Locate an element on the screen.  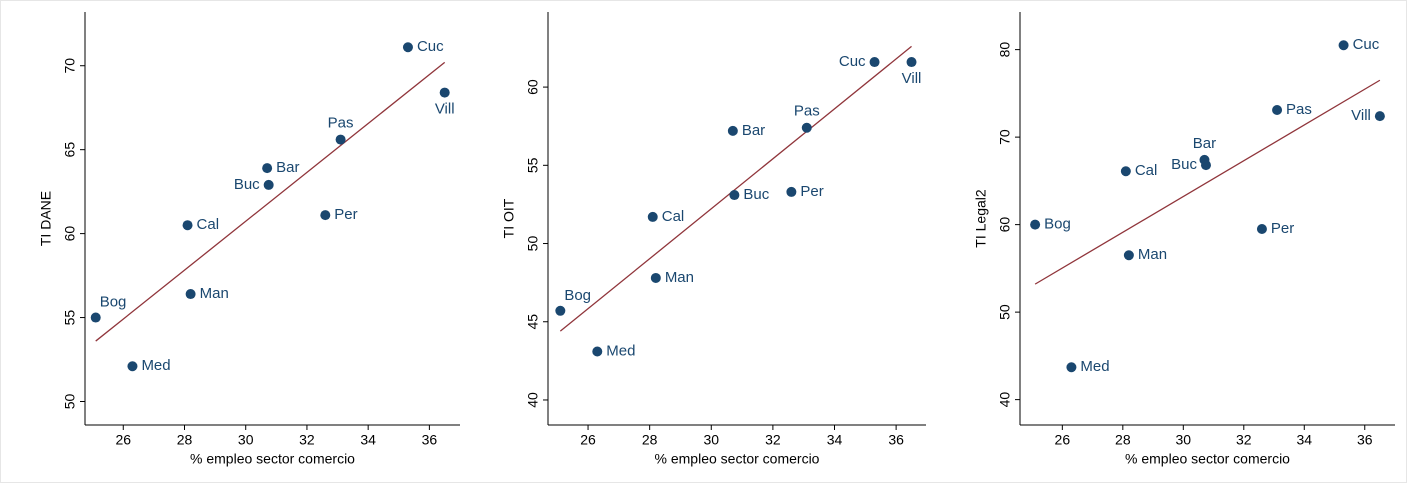
y-axis-label: TI DANE is located at coordinates (46, 218).